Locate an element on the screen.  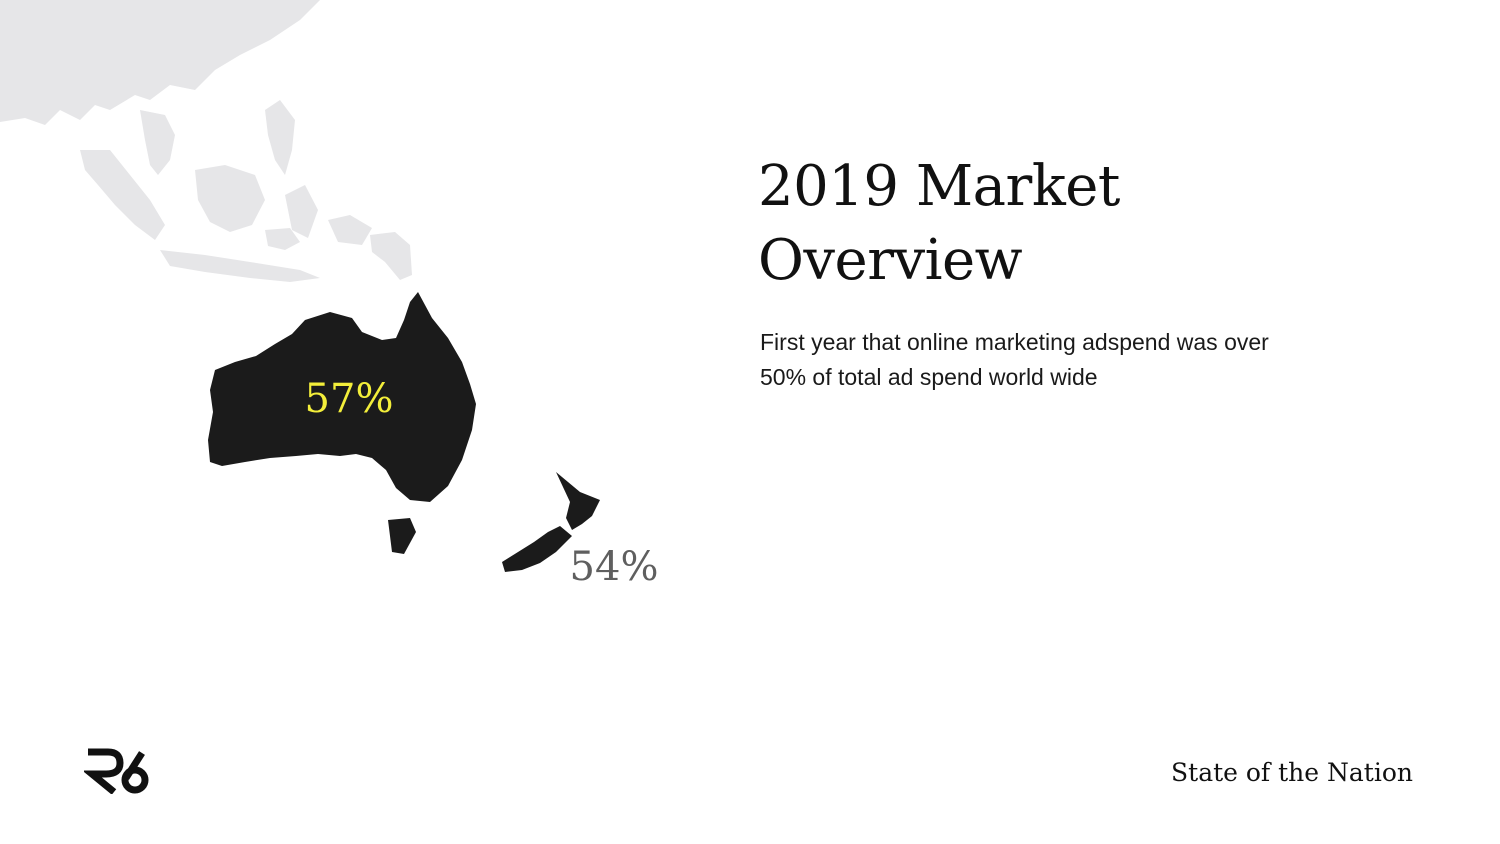
new-zealand-south-island is located at coordinates (537, 549).